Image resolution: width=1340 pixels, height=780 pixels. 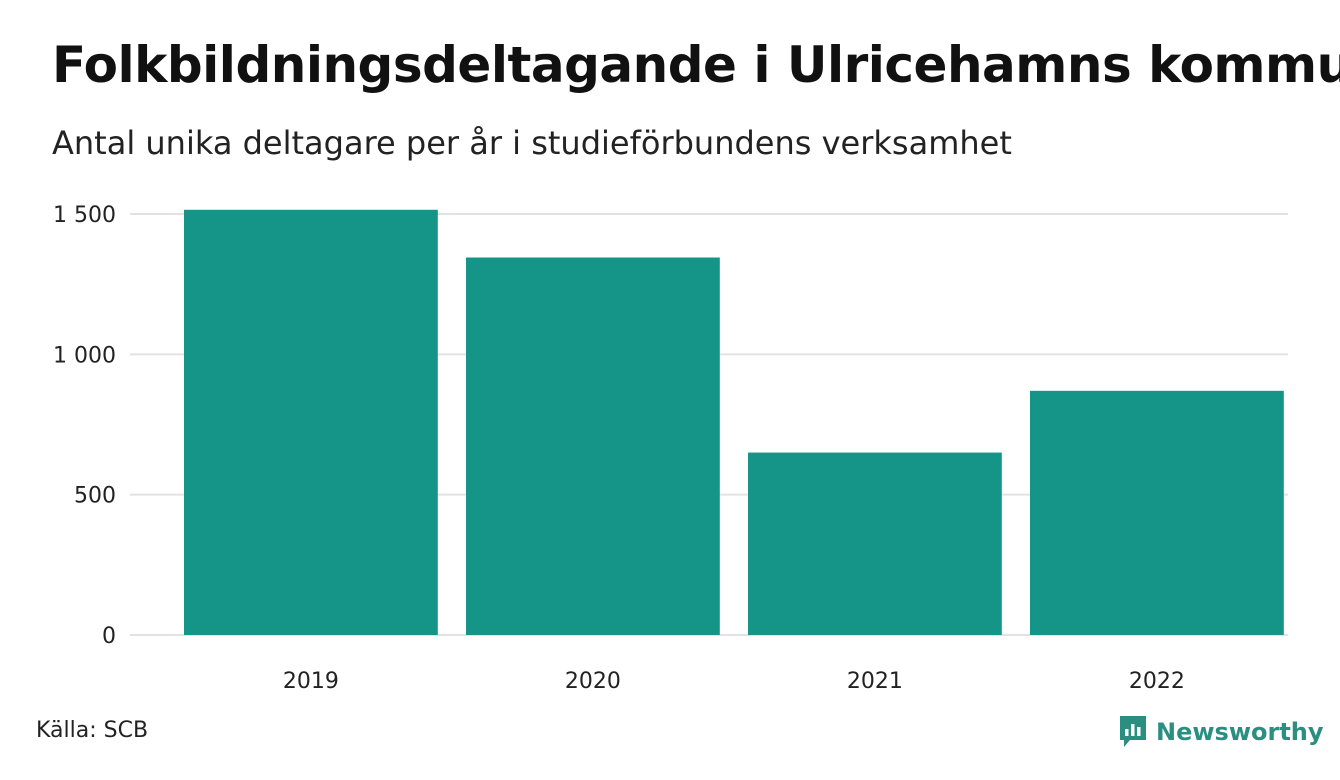 What do you see at coordinates (875, 681) in the screenshot?
I see `x-tick-label: 2021` at bounding box center [875, 681].